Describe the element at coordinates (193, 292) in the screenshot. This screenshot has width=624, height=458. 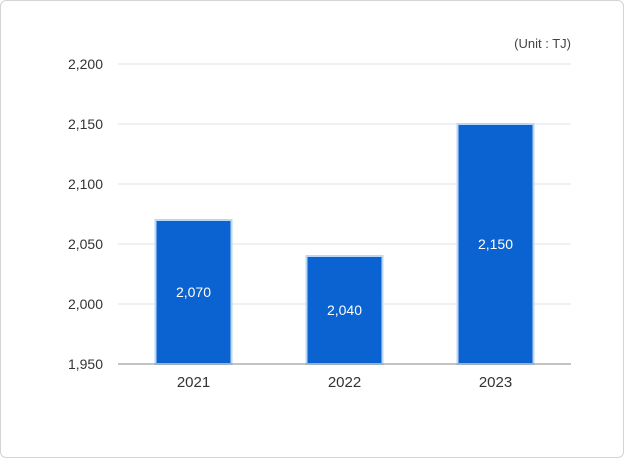
I see `data-label-2021: 2,070` at that location.